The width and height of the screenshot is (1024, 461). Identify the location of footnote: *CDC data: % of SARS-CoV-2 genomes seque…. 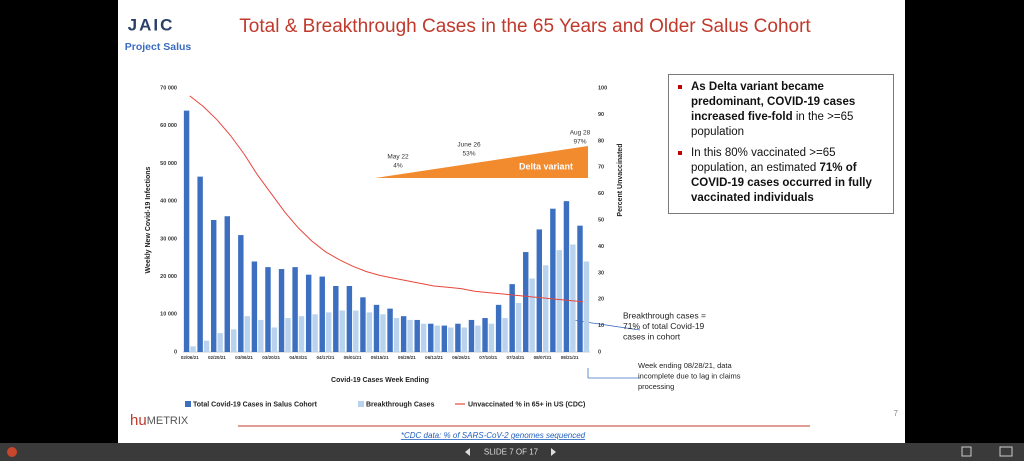
(493, 435).